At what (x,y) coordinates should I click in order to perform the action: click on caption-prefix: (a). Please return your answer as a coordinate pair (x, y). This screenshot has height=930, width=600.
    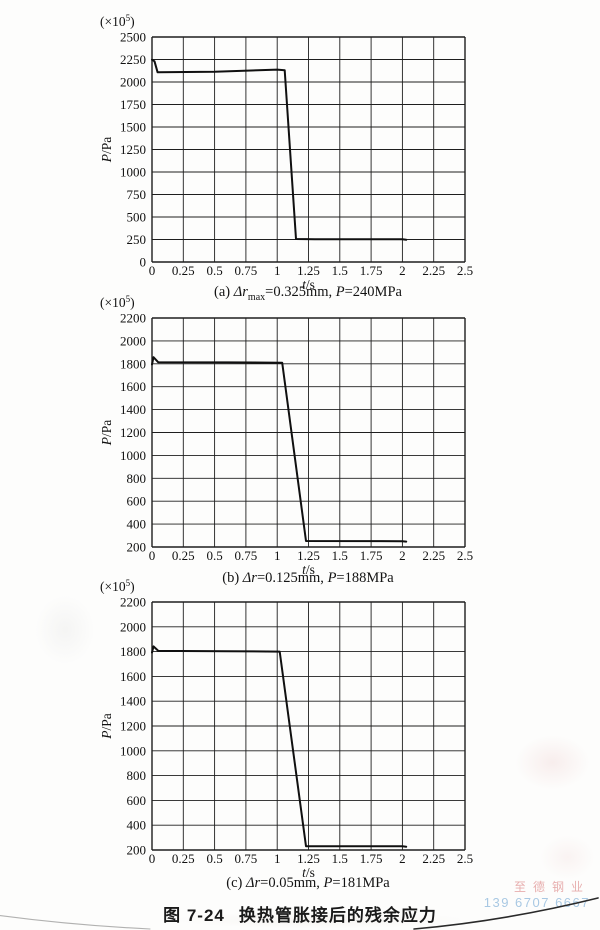
    Looking at the image, I should click on (224, 292).